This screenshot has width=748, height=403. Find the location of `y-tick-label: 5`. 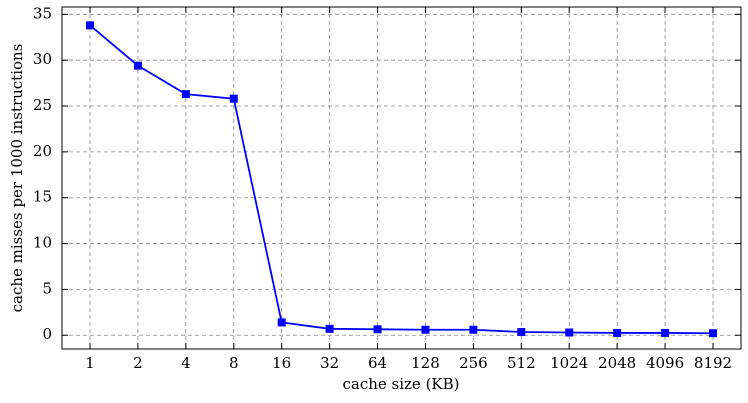

y-tick-label: 5 is located at coordinates (47, 288).